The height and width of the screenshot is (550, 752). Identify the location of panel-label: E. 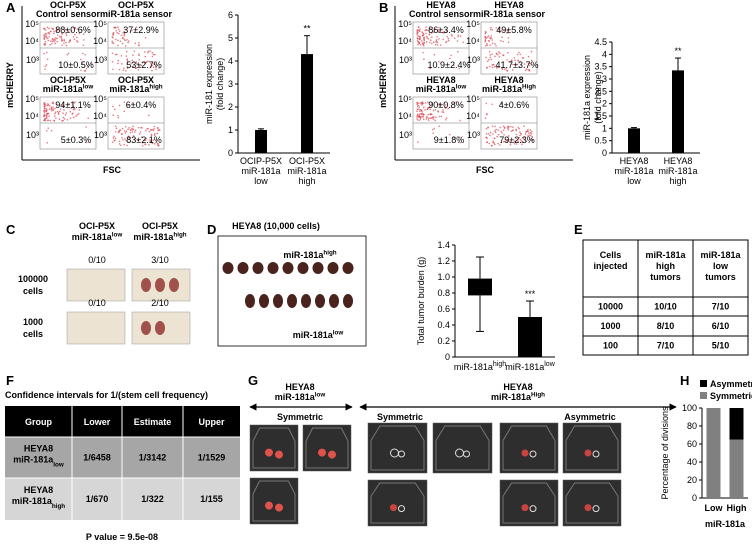
(578, 229).